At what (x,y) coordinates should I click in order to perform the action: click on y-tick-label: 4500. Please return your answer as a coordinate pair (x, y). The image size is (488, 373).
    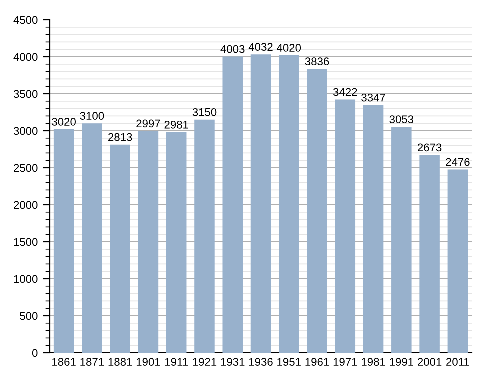
    Looking at the image, I should click on (26, 20).